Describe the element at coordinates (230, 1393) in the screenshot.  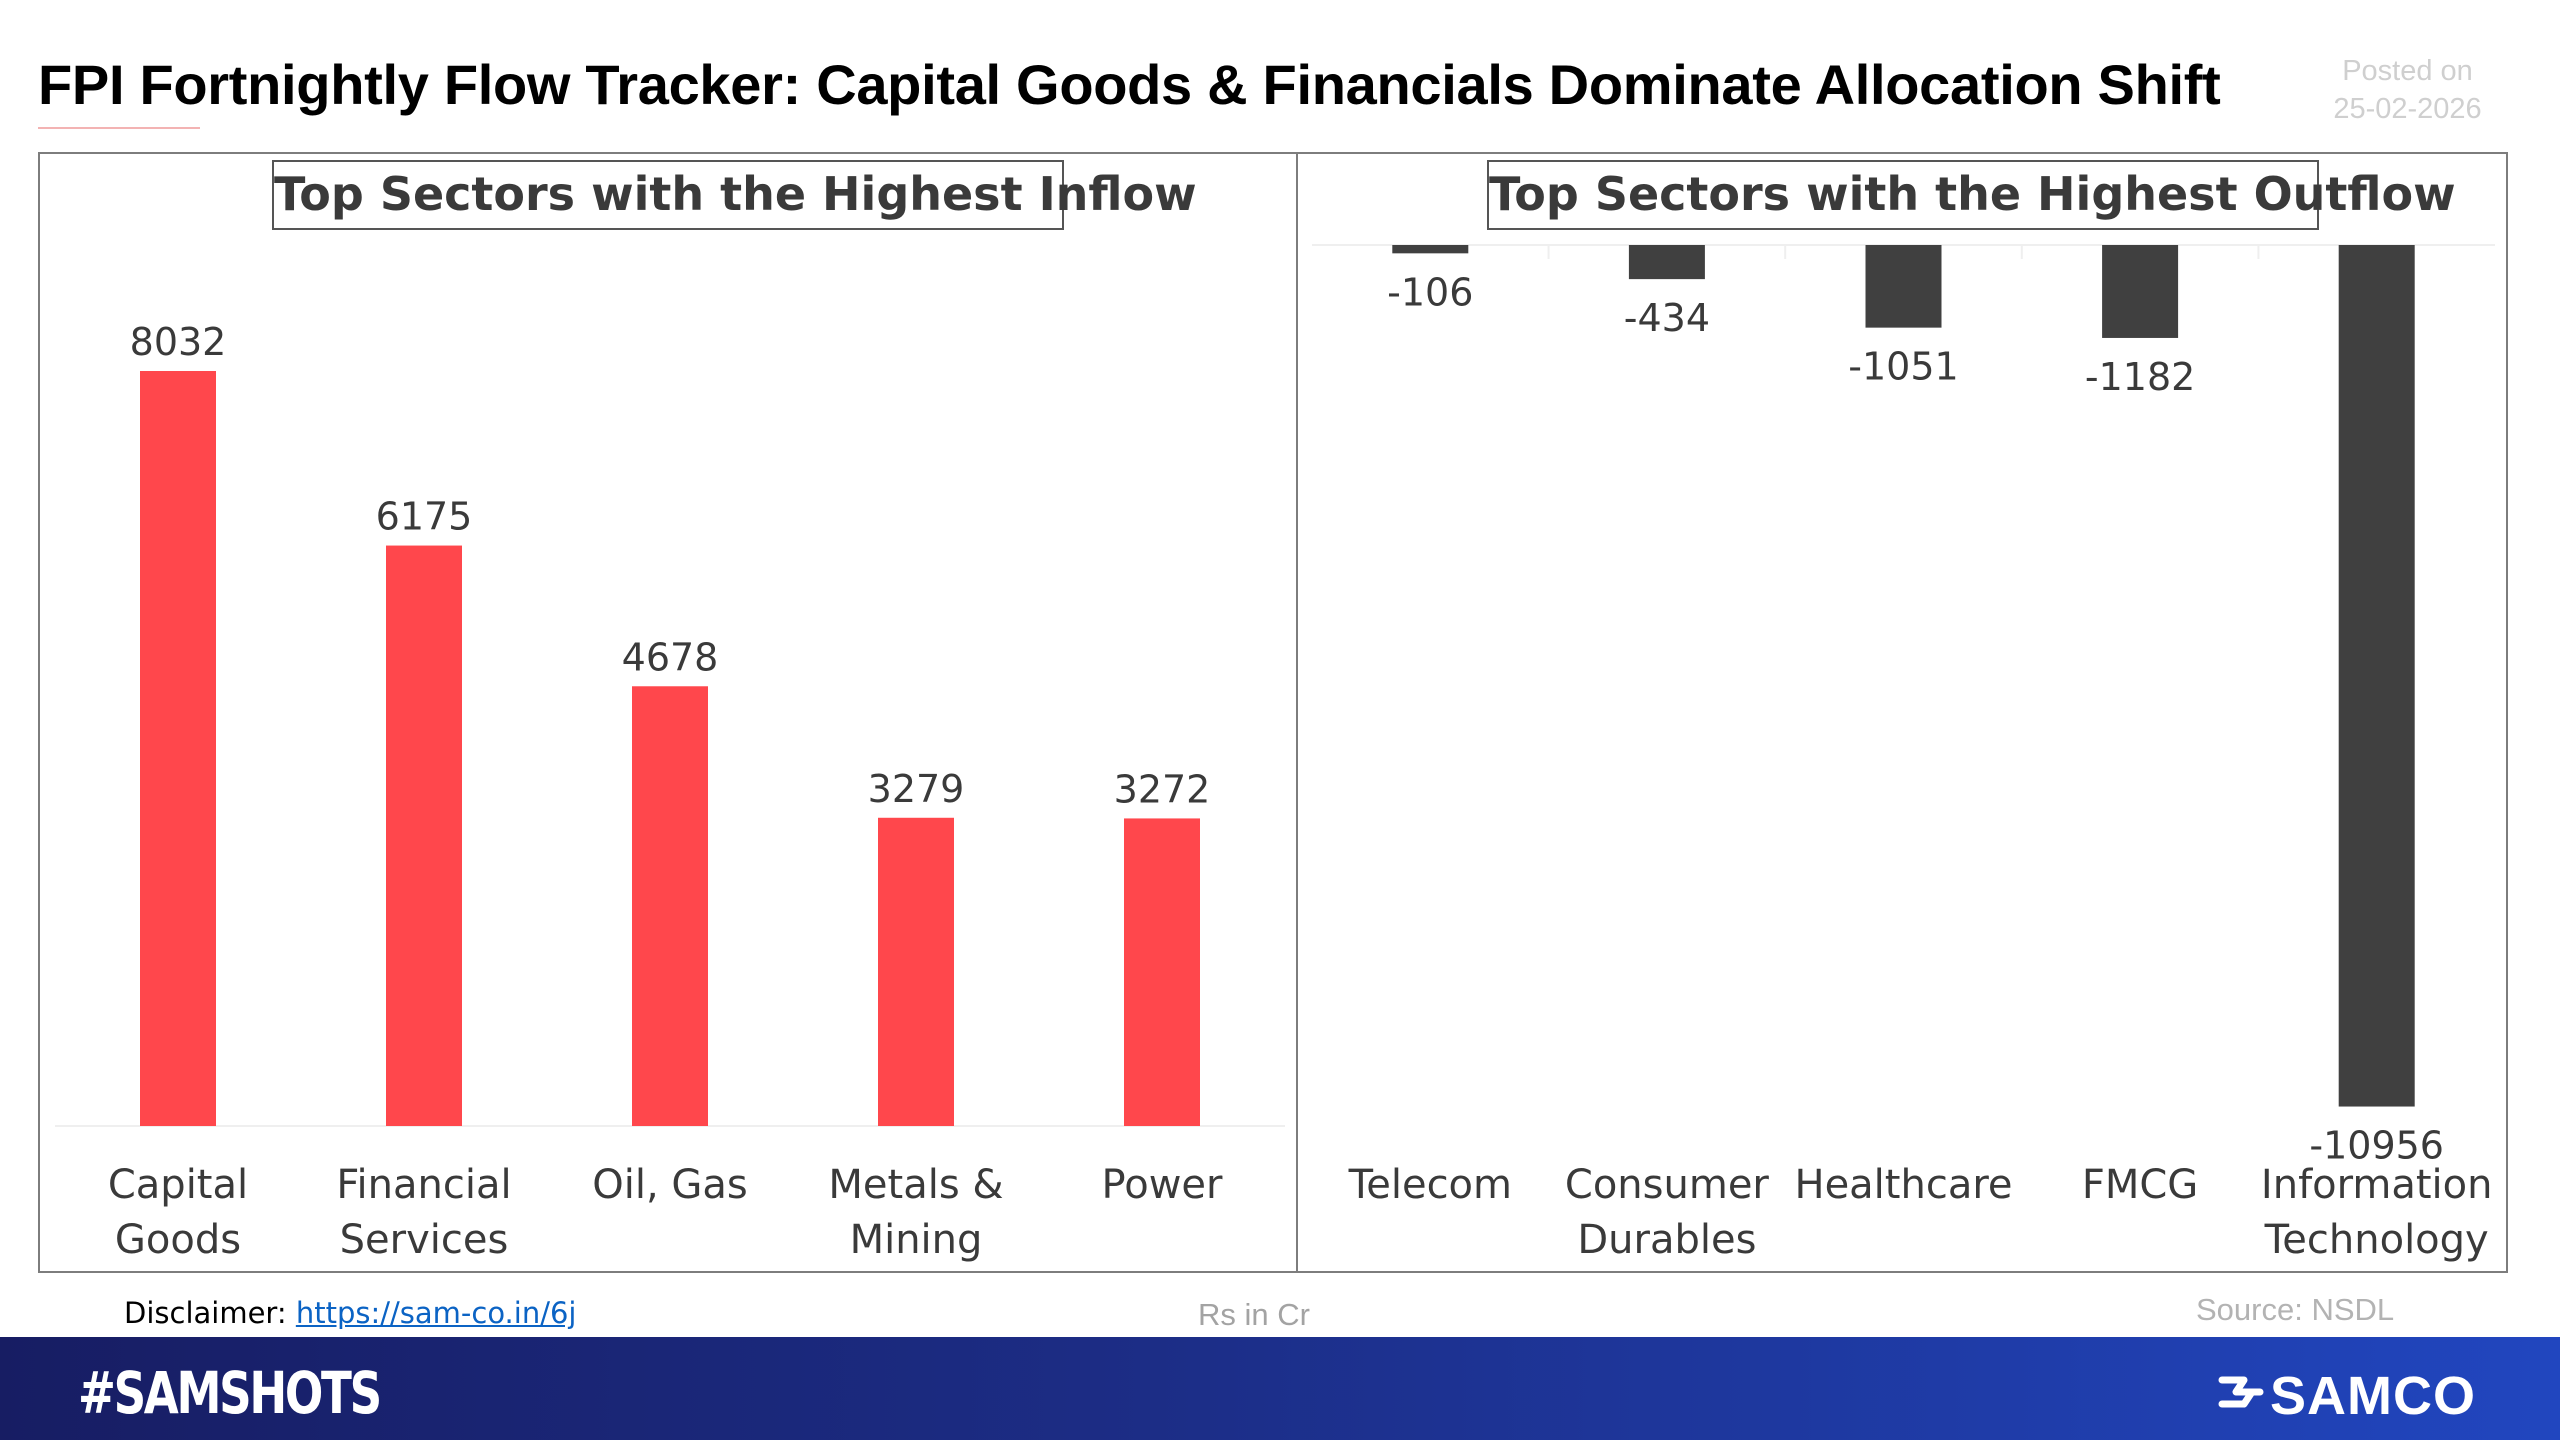
I see `hashtag-label: #SAMSHOTS` at that location.